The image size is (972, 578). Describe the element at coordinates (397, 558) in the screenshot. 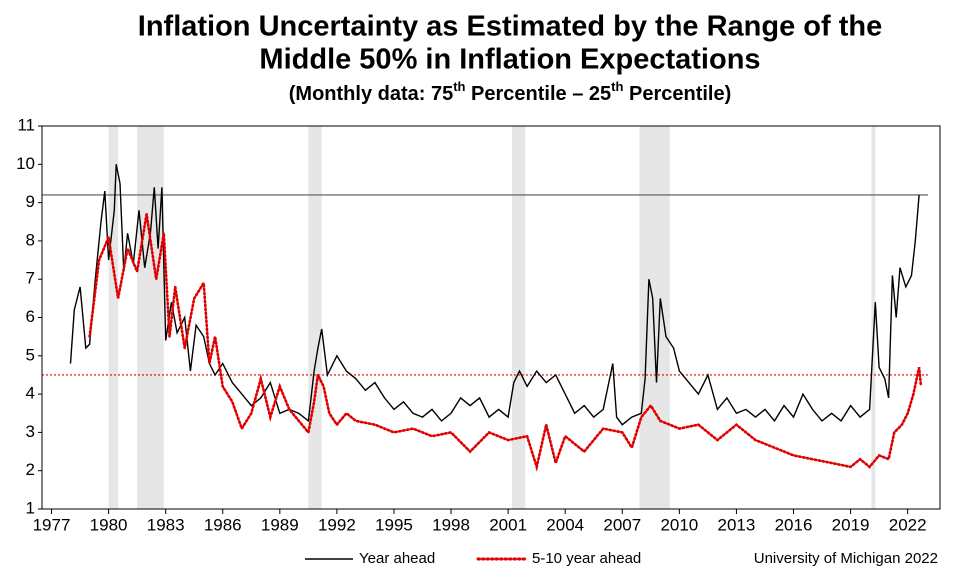

I see `legend-label: Year ahead` at that location.